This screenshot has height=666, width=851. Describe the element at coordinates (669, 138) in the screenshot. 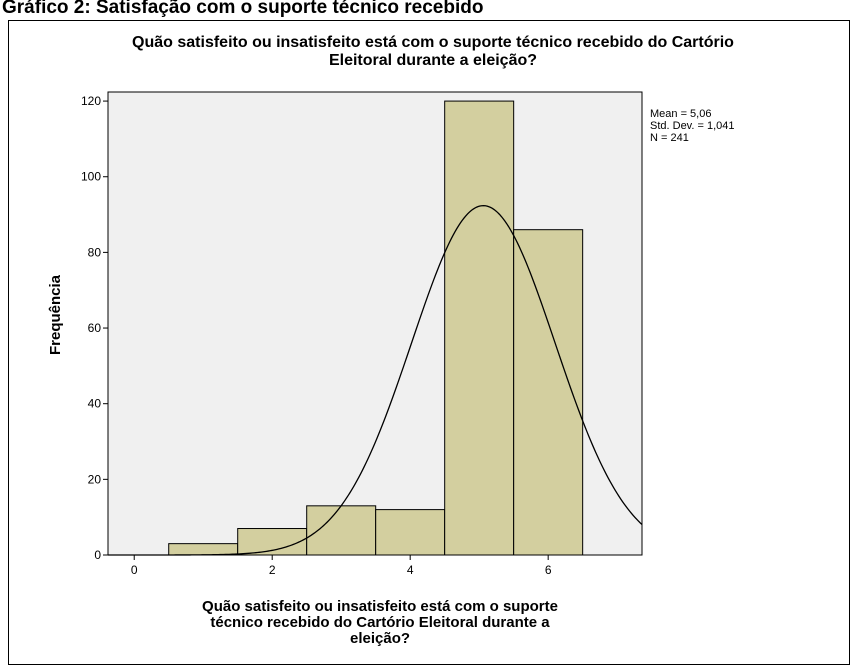

I see `stats-label: N = 241` at that location.